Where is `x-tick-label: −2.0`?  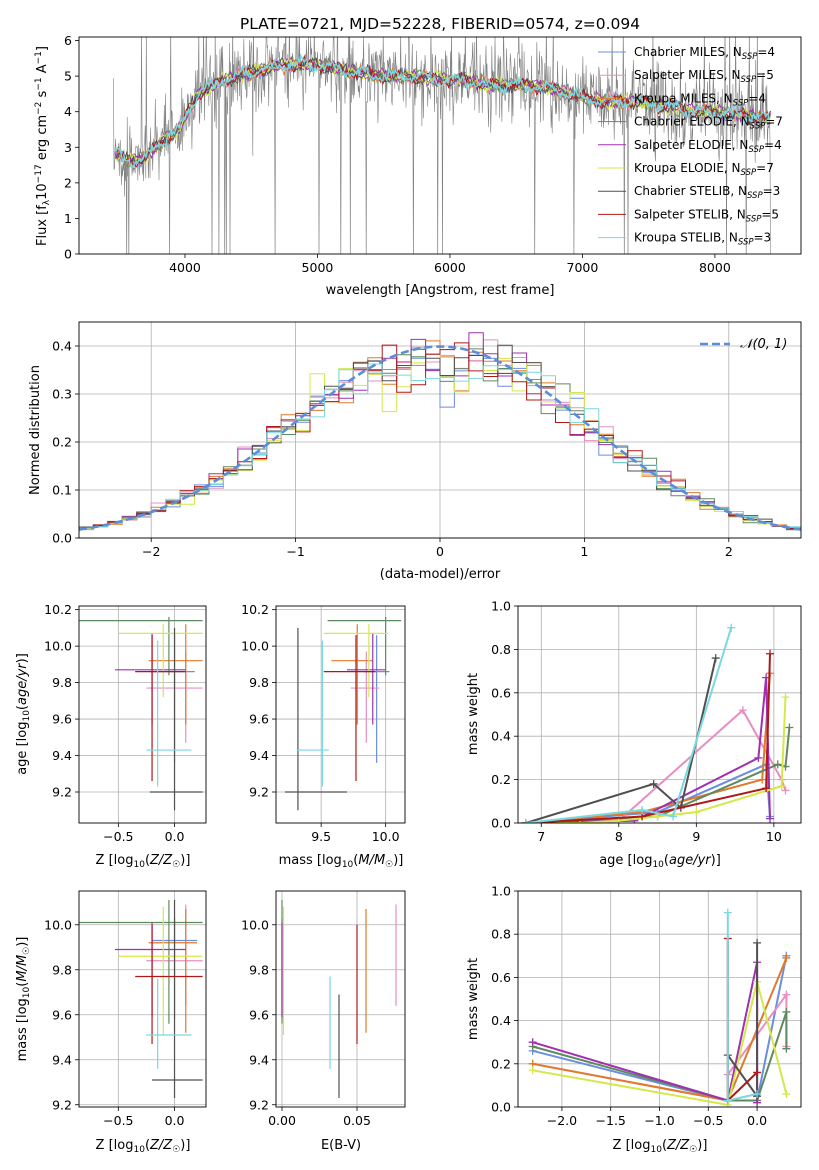 x-tick-label: −2.0 is located at coordinates (562, 1120).